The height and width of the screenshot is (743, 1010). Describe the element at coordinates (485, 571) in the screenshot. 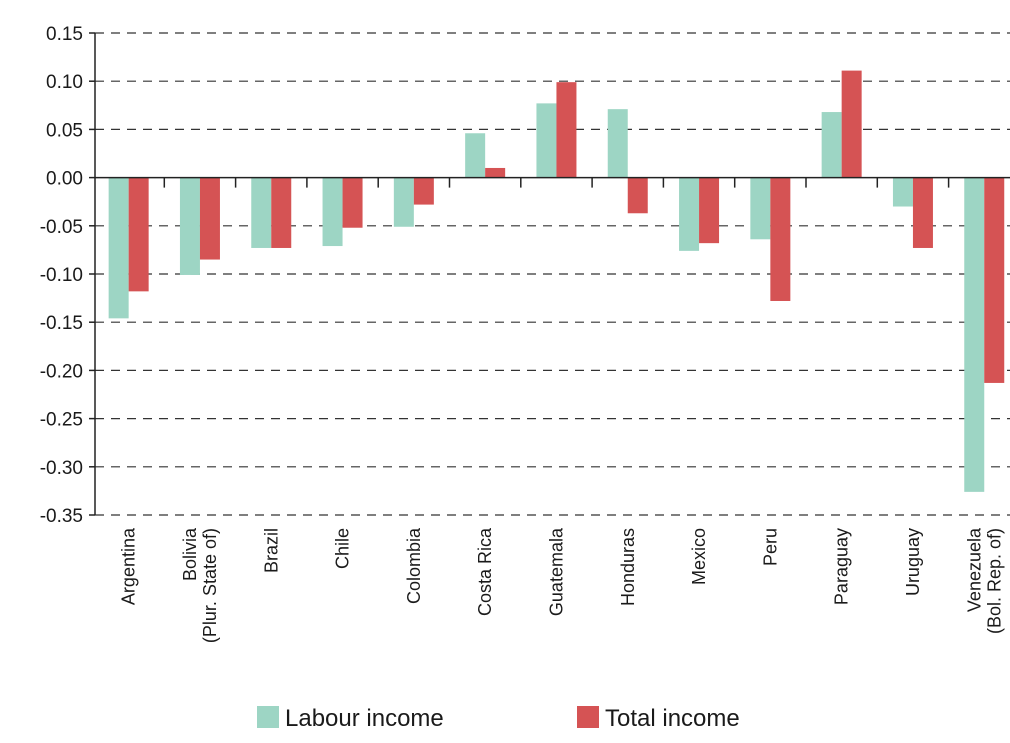

I see `category-label-5: Costa Rica` at that location.